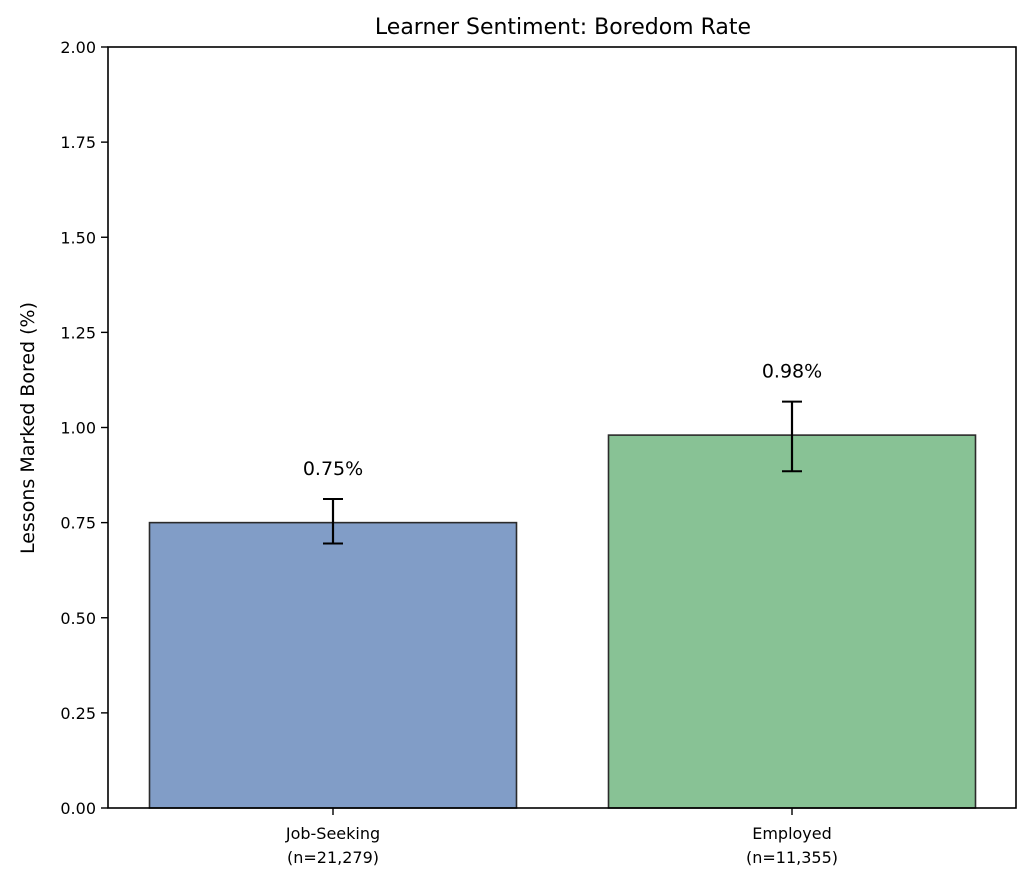 Image resolution: width=1032 pixels, height=881 pixels. What do you see at coordinates (78, 47) in the screenshot?
I see `y-tick-label: 2.00` at bounding box center [78, 47].